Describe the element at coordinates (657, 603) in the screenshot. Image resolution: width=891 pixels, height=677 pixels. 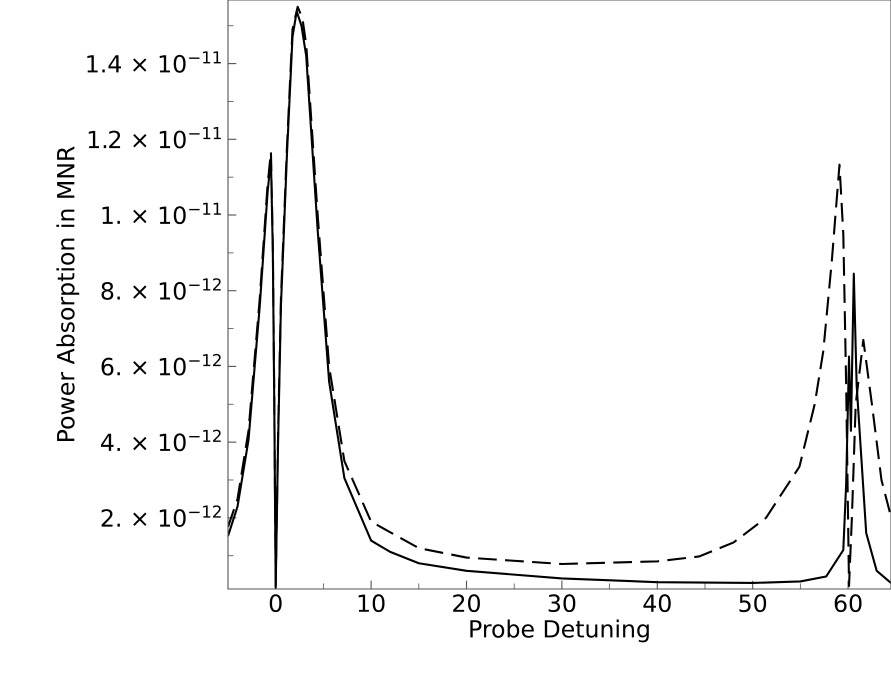
I see `x-tick-label: 40` at that location.